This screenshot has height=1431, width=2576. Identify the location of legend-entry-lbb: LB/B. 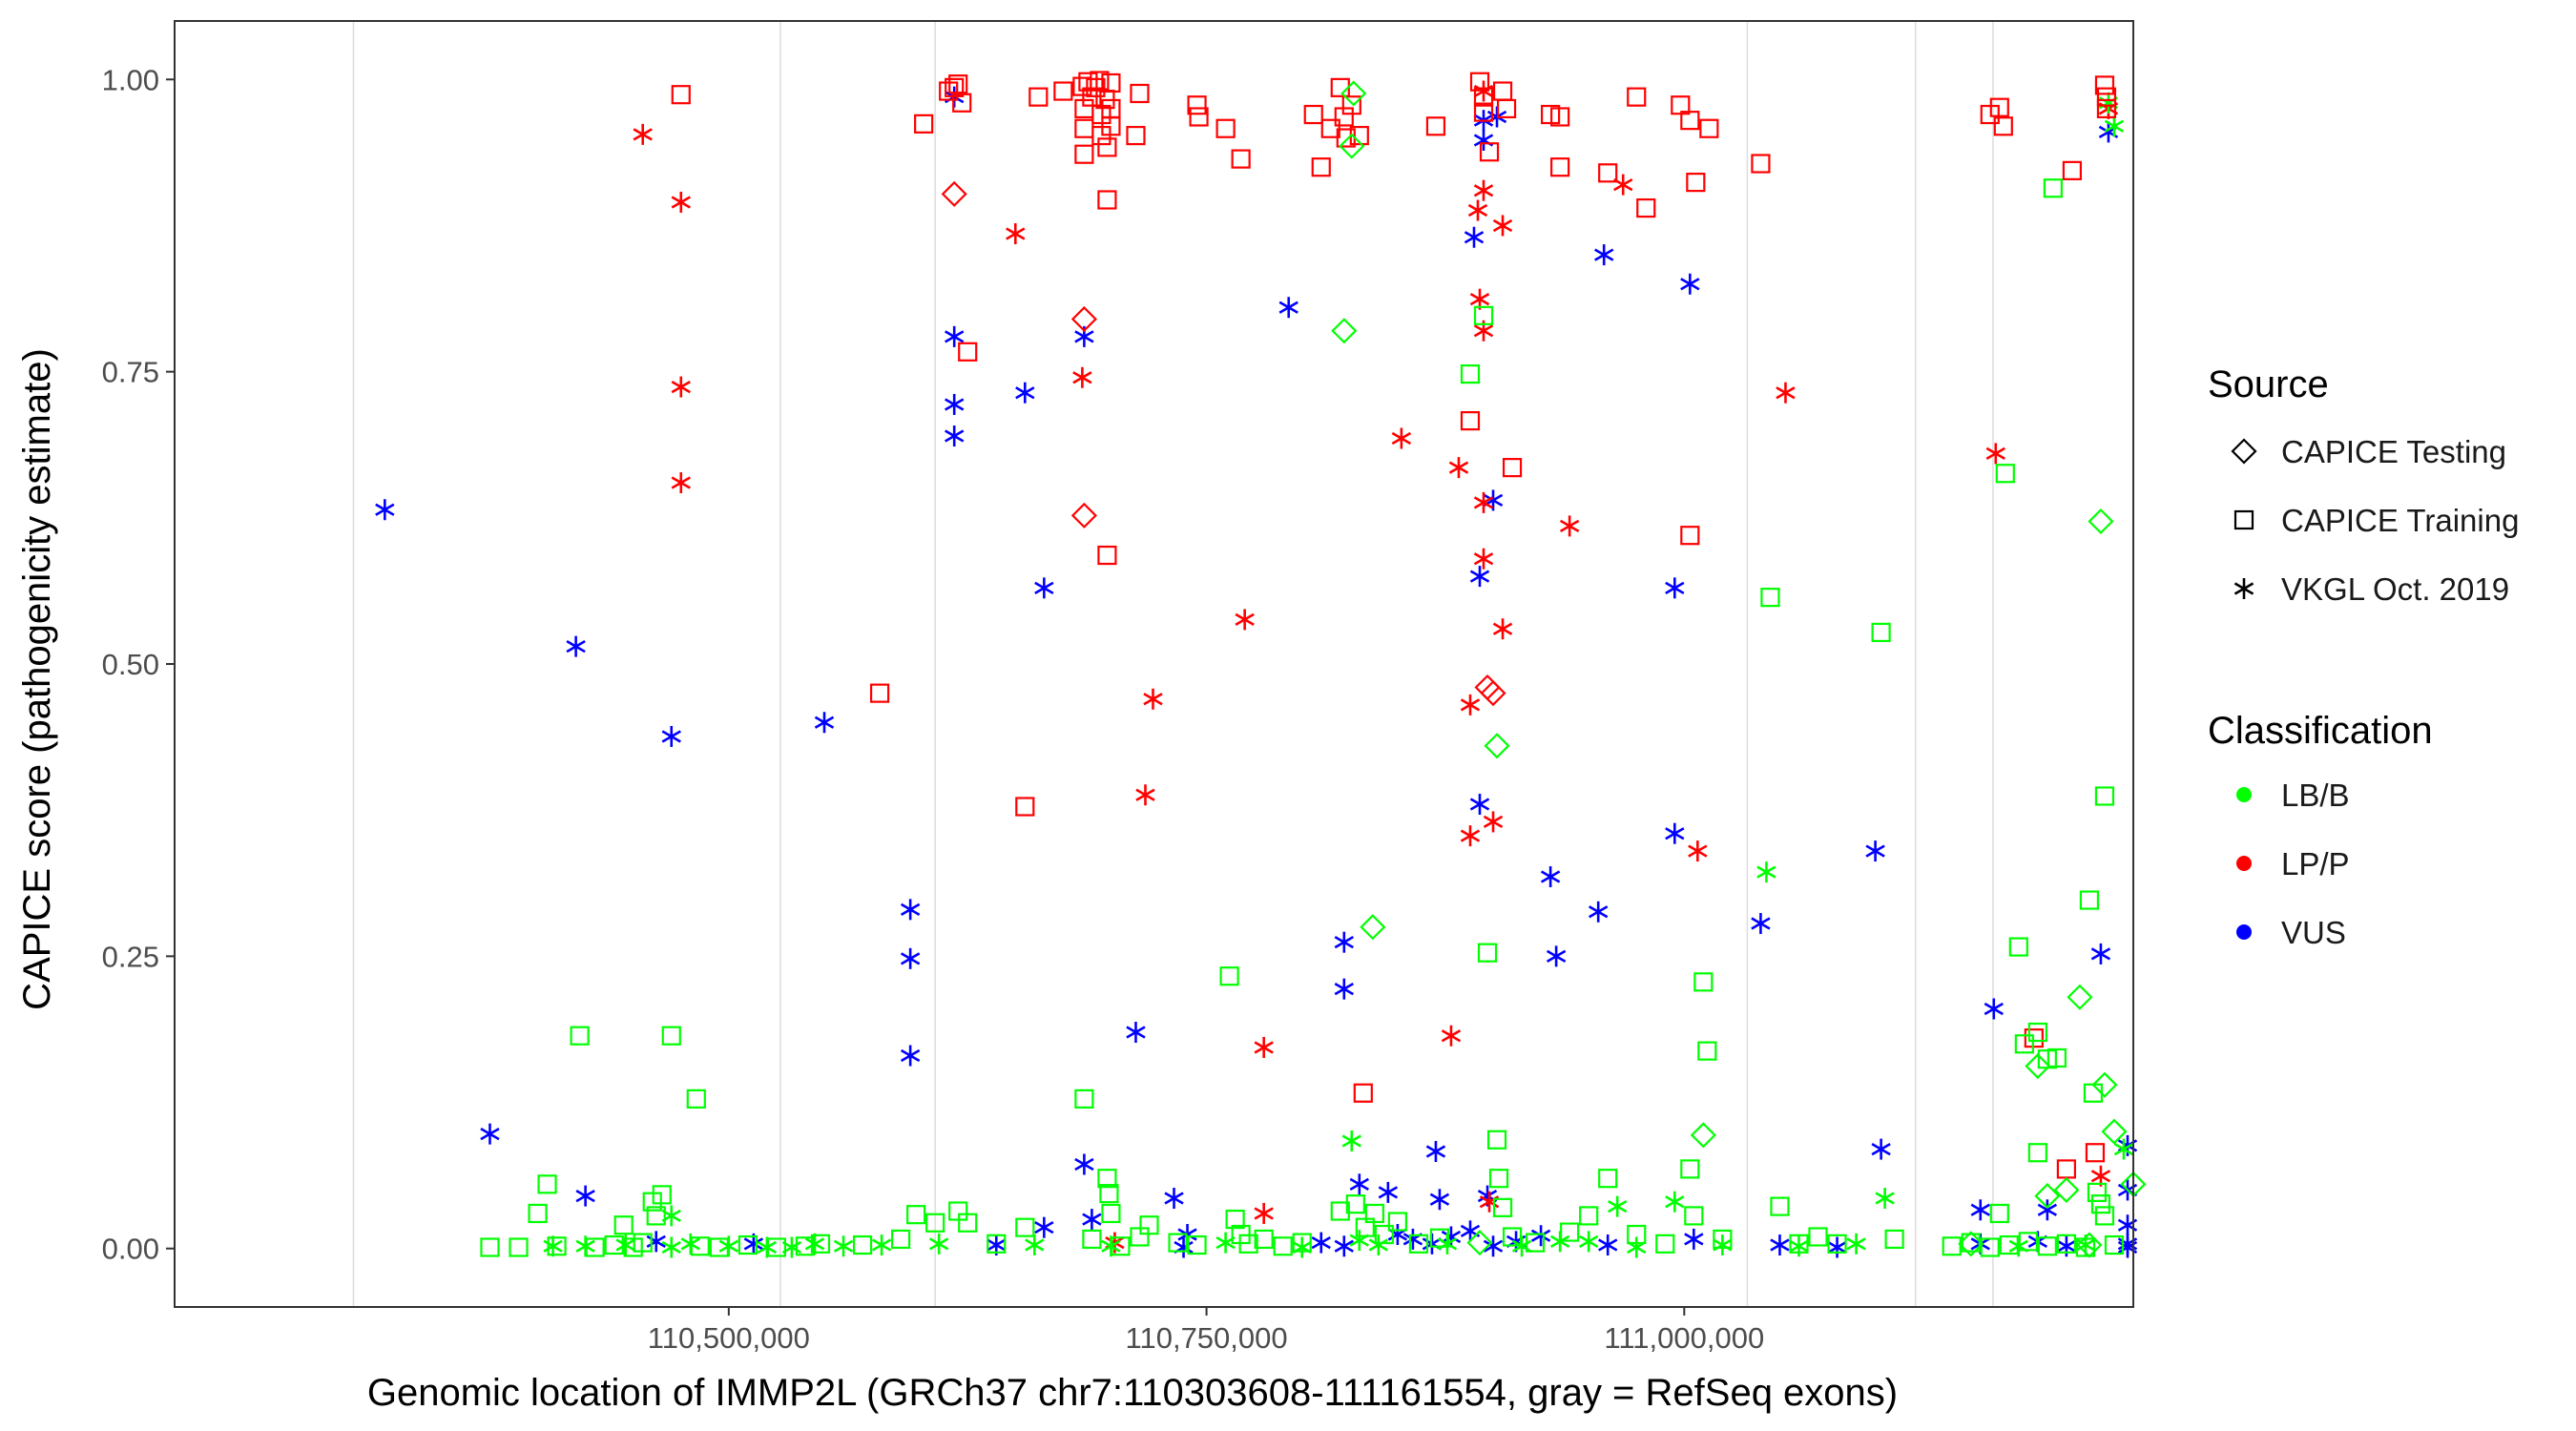
(2315, 795).